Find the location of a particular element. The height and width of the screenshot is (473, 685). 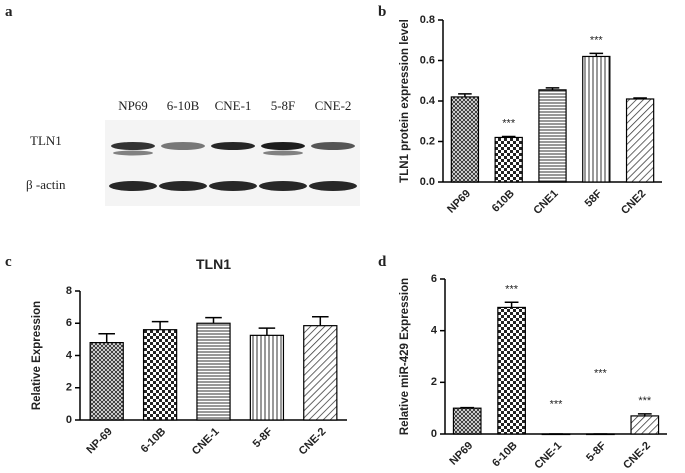

lane-label: CNE-1 is located at coordinates (233, 105).